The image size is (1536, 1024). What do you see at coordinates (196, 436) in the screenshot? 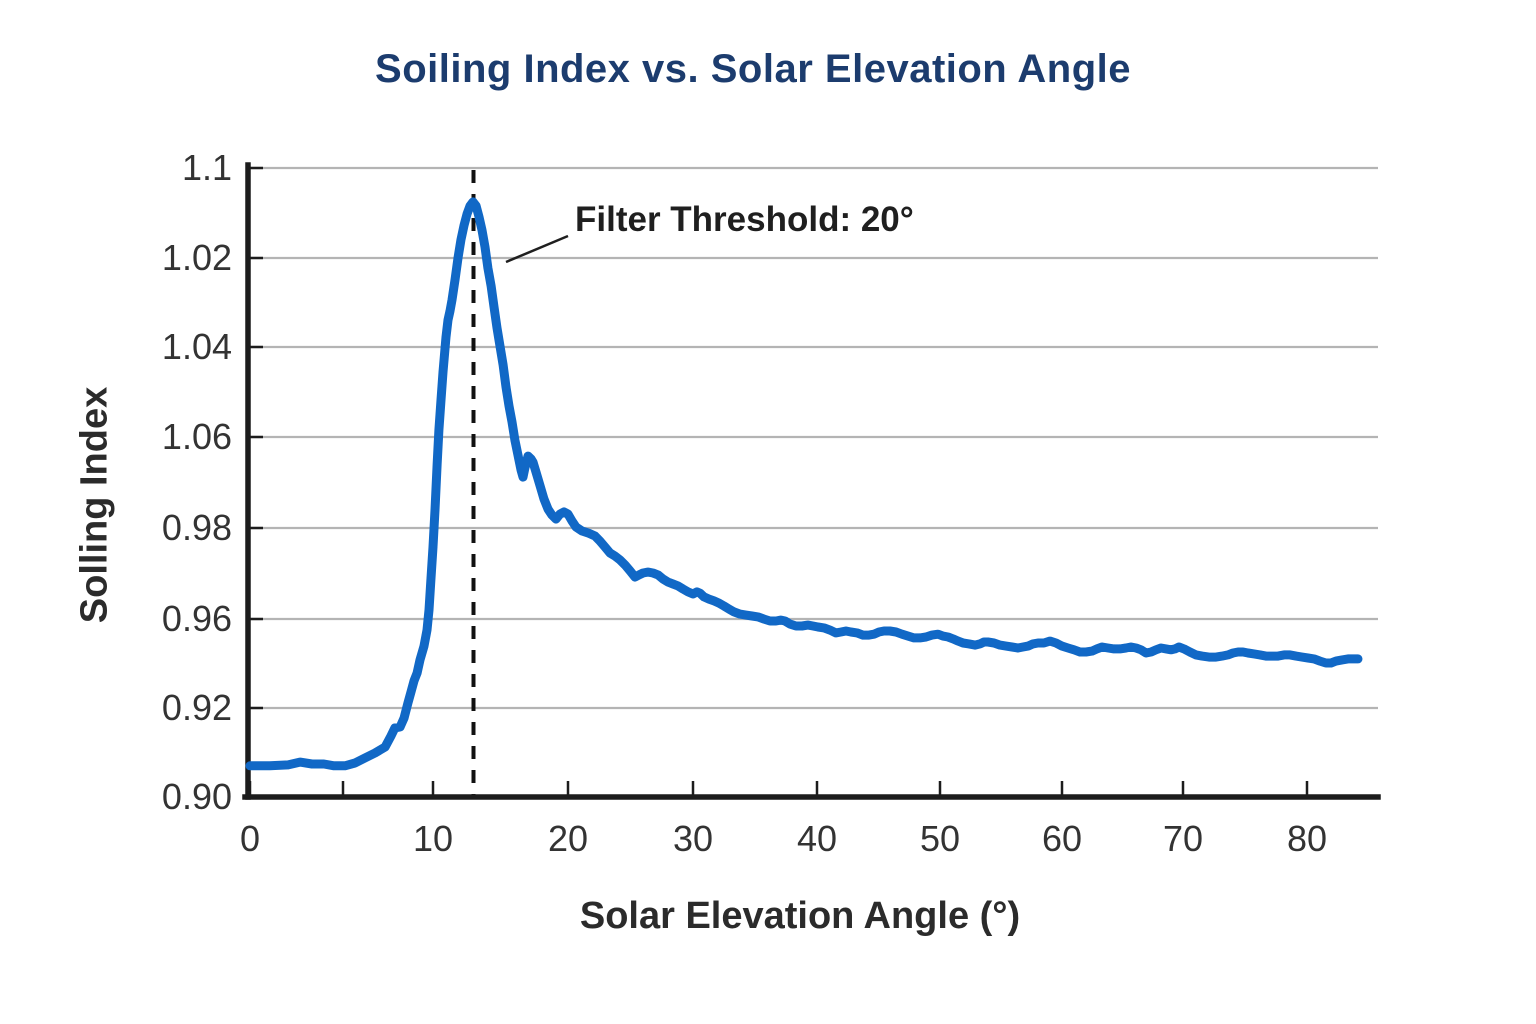
I see `y-tick-label: 1.06` at bounding box center [196, 436].